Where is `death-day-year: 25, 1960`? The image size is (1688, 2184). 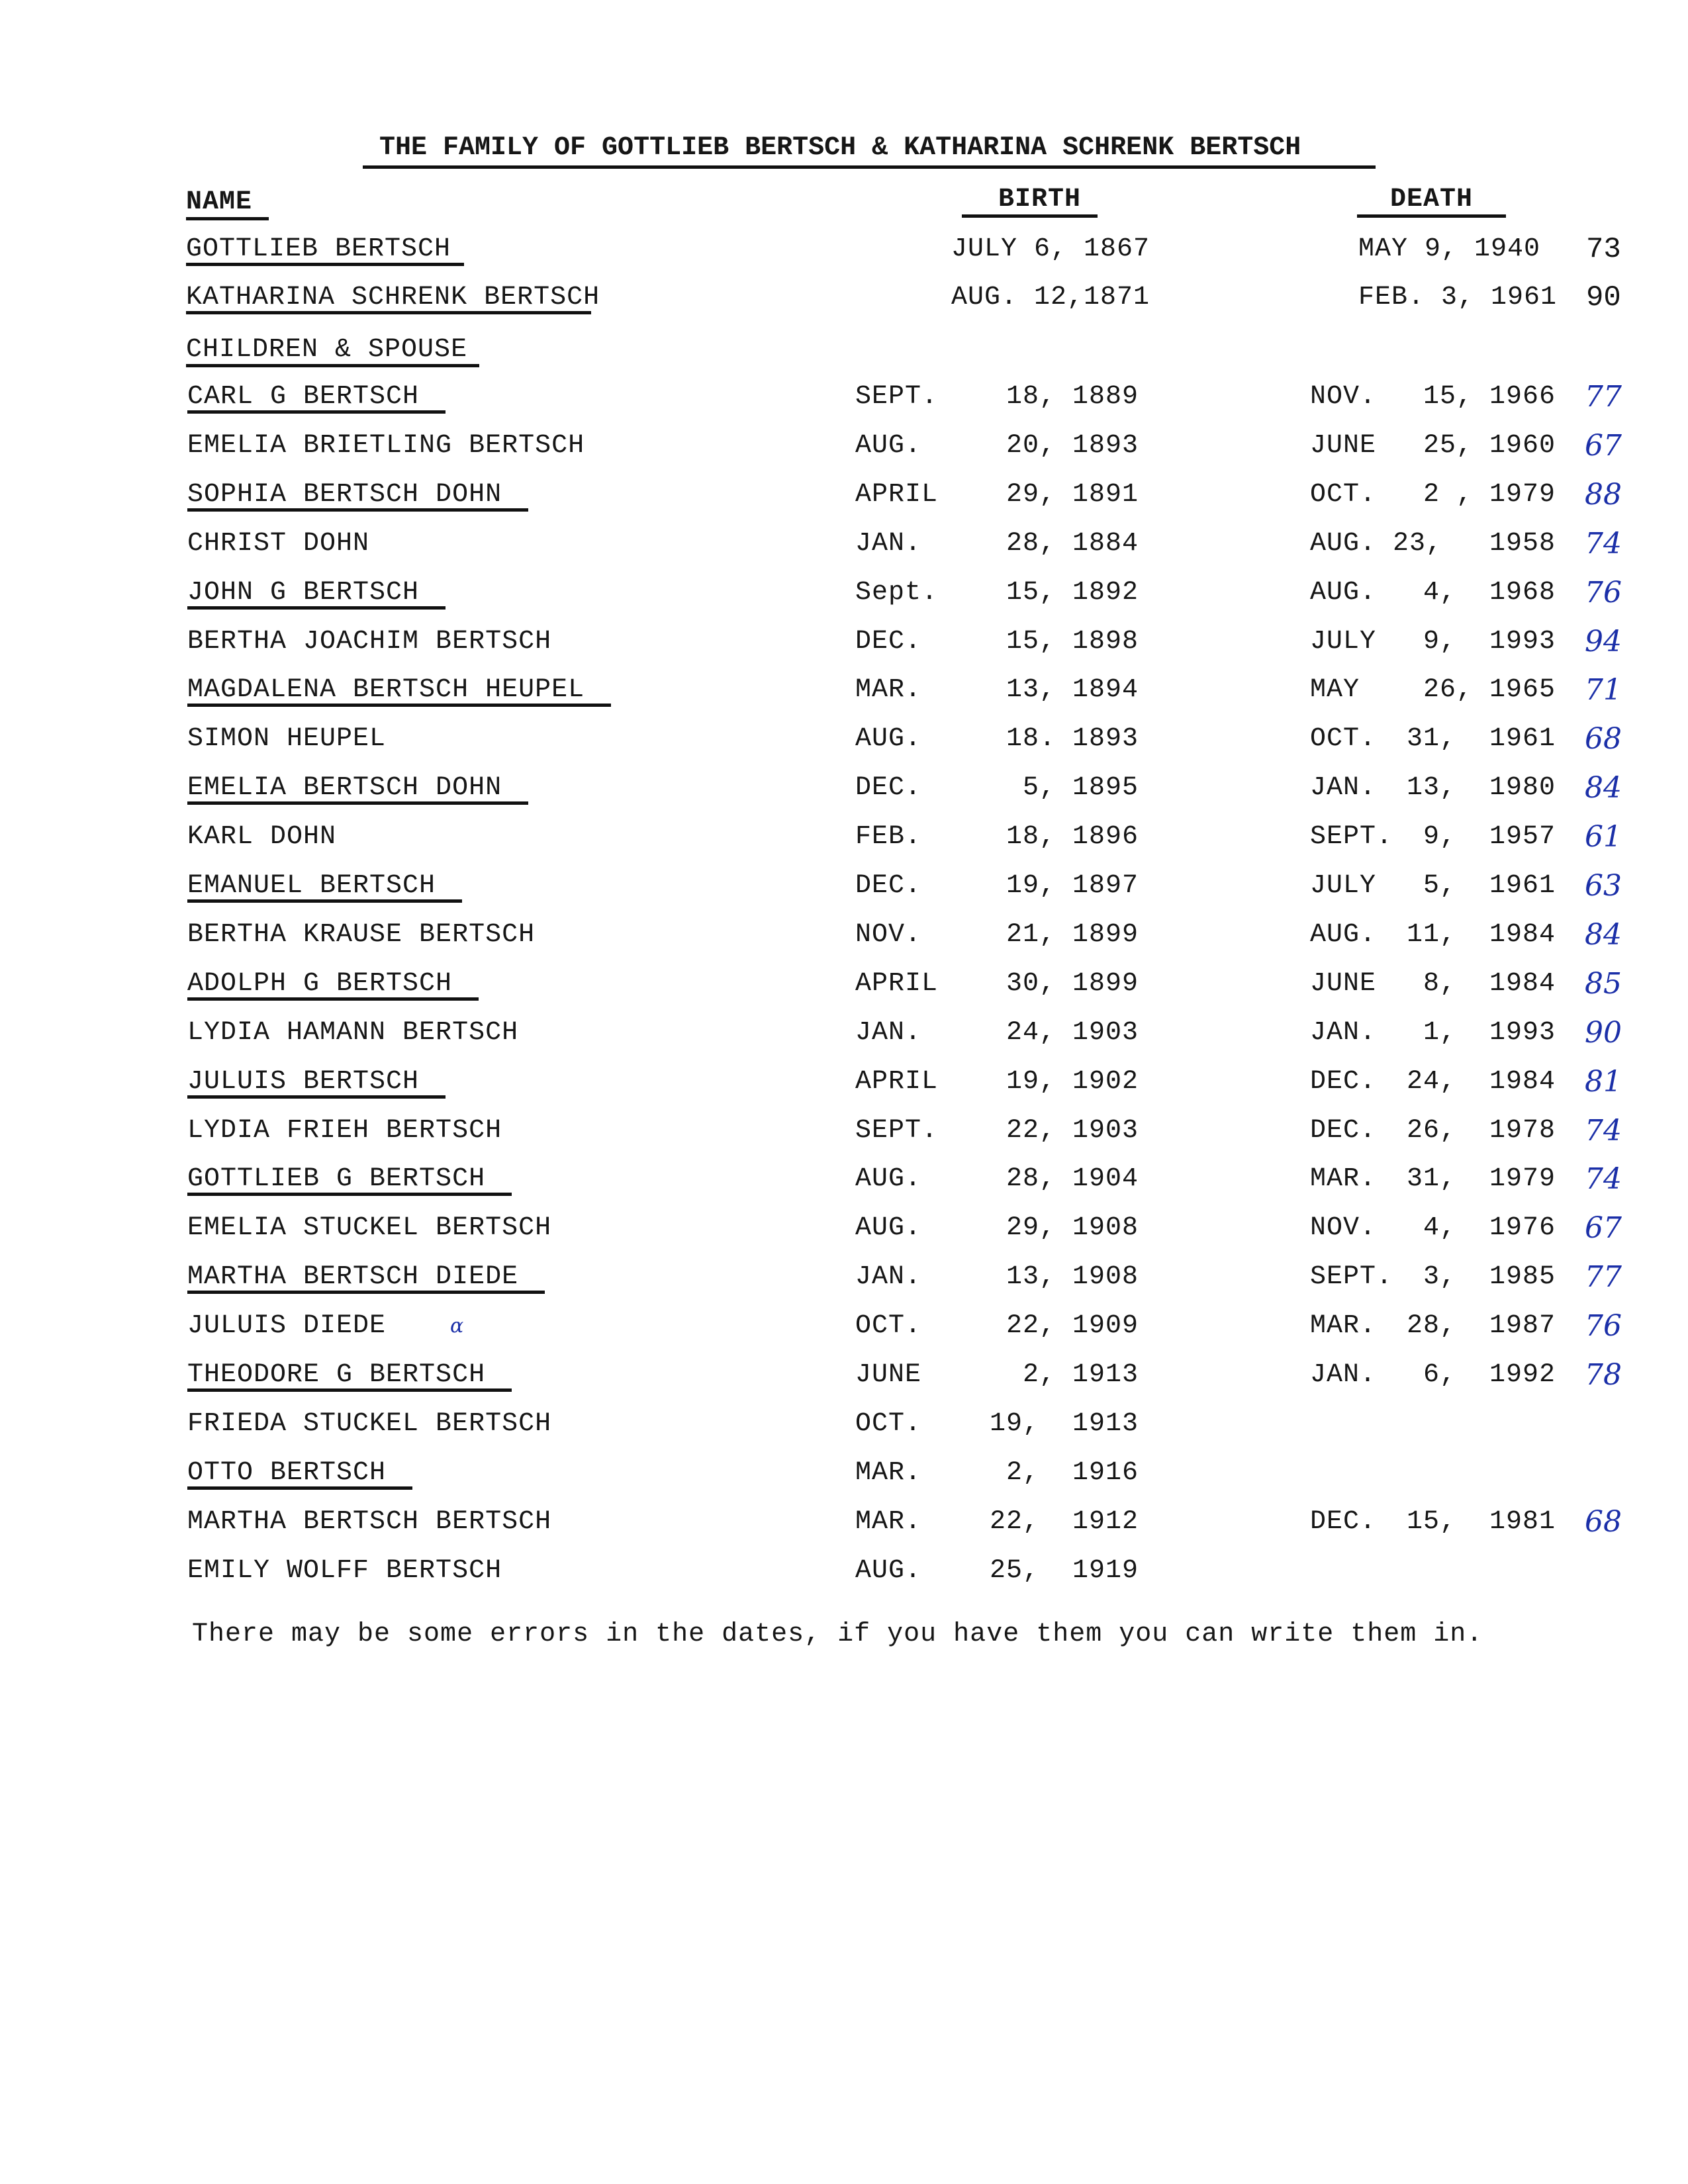 death-day-year: 25, 1960 is located at coordinates (1489, 445).